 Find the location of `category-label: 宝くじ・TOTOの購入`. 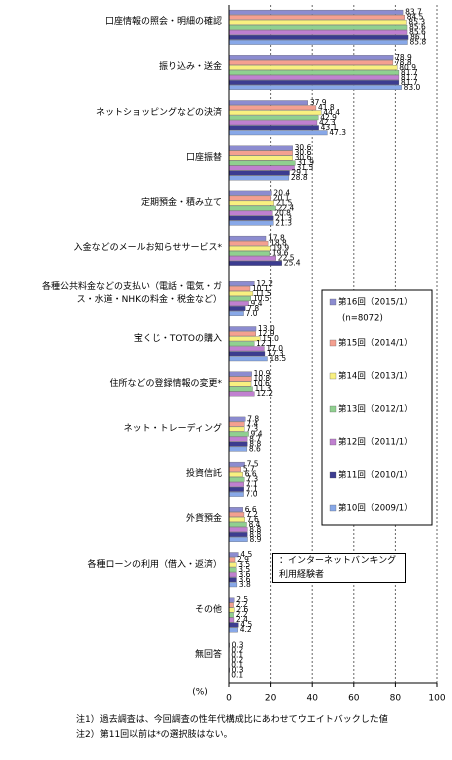

category-label: 宝くじ・TOTOの購入 is located at coordinates (177, 338).